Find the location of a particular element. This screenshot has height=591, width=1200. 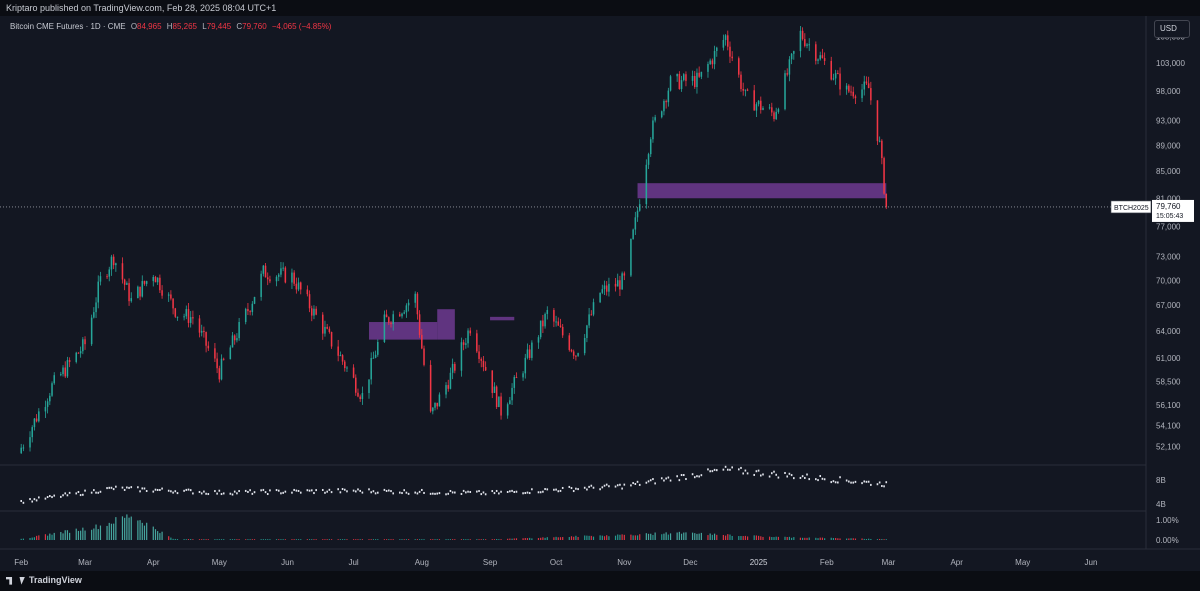

x-tick-label: Sep is located at coordinates (490, 562).